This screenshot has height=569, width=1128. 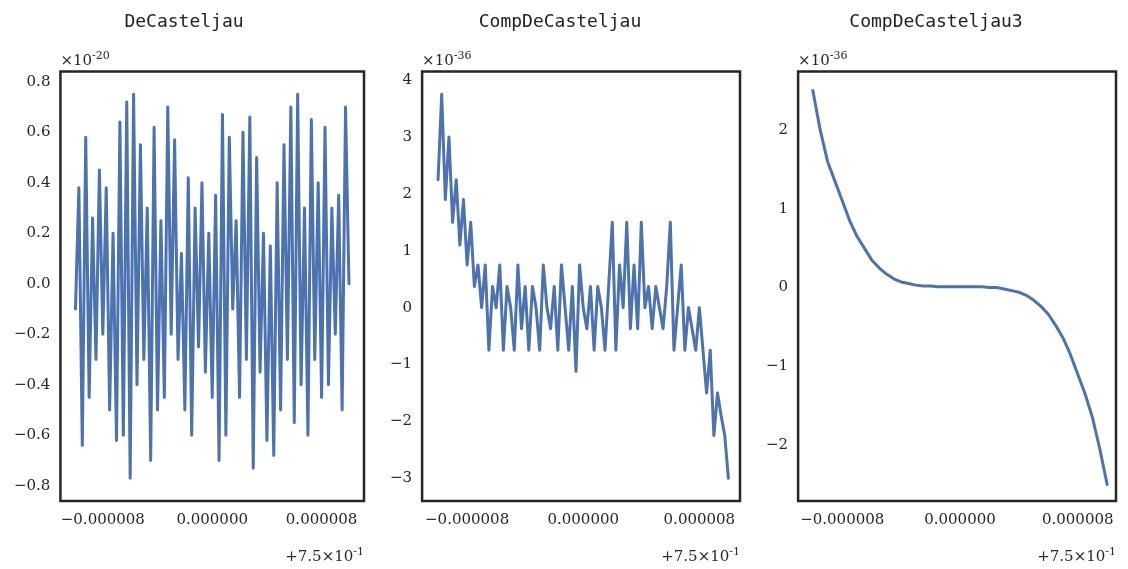 I want to click on y-tick-label: −0.8, so click(x=32, y=484).